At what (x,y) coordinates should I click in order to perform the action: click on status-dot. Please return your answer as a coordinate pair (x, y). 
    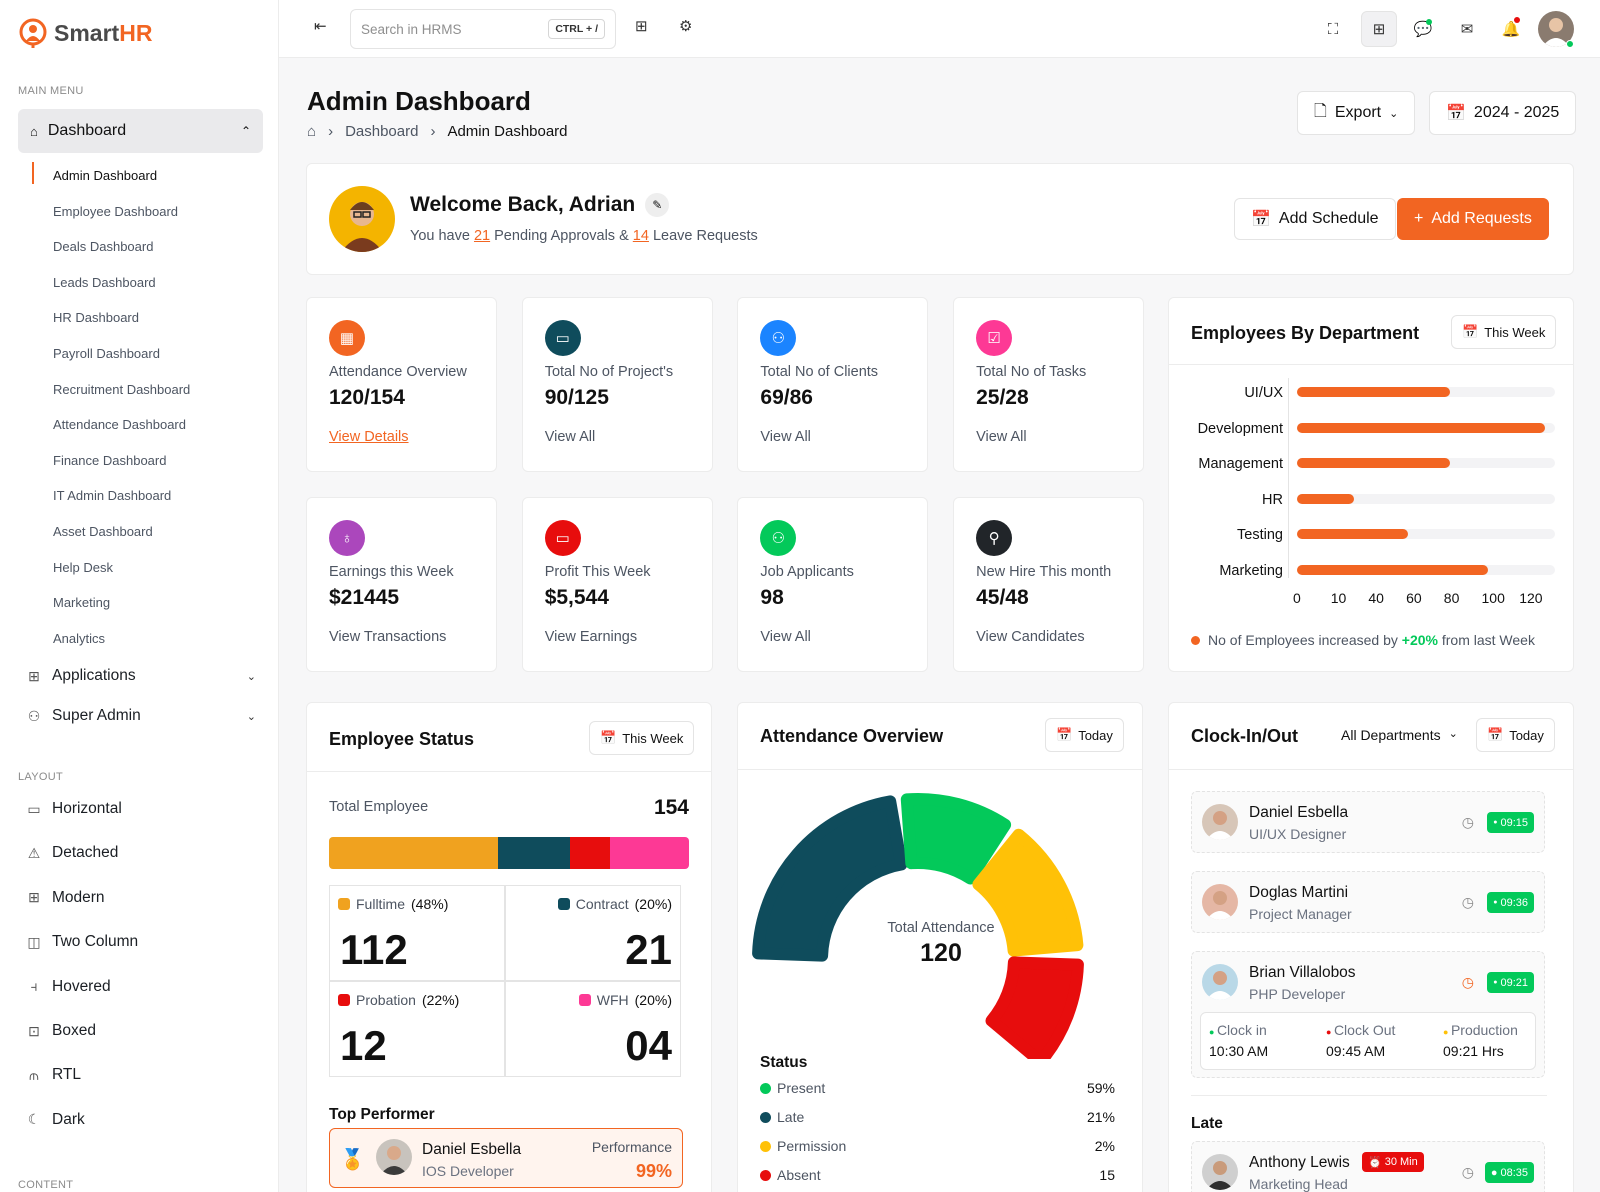
    Looking at the image, I should click on (765, 1146).